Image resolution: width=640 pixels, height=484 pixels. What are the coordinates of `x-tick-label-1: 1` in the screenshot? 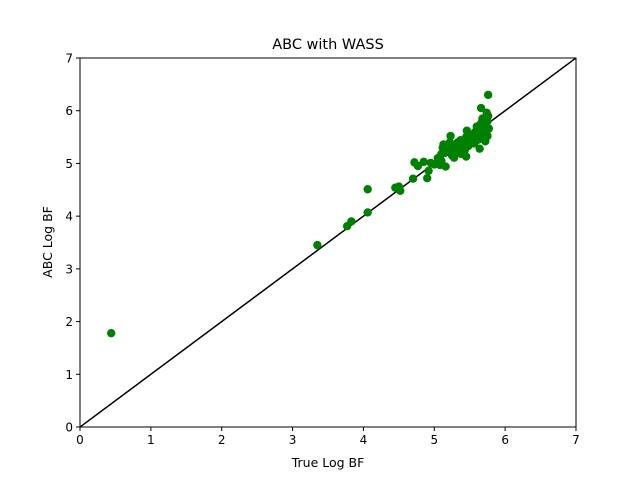 It's located at (151, 440).